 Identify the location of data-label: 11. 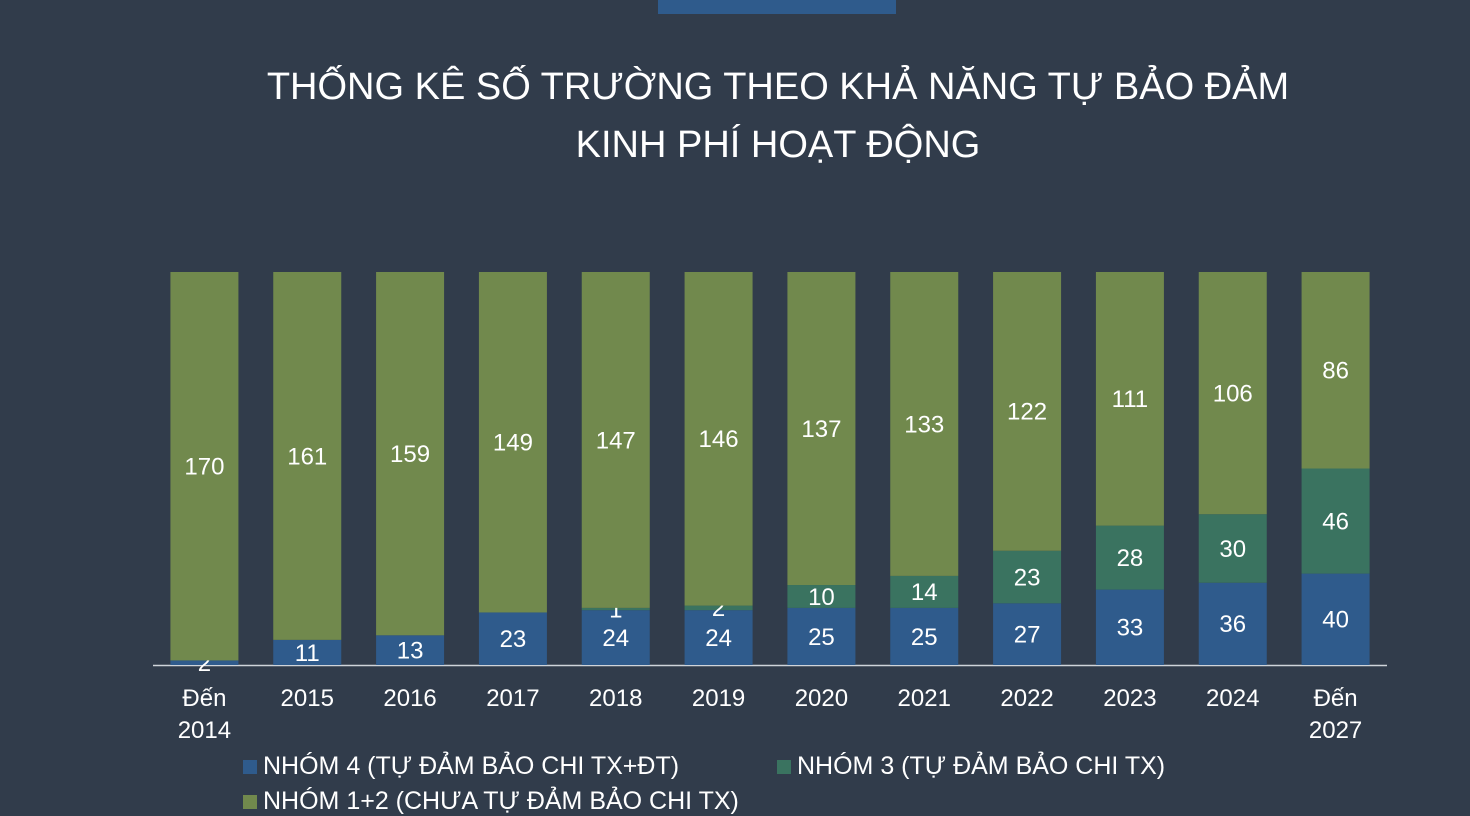
(307, 653).